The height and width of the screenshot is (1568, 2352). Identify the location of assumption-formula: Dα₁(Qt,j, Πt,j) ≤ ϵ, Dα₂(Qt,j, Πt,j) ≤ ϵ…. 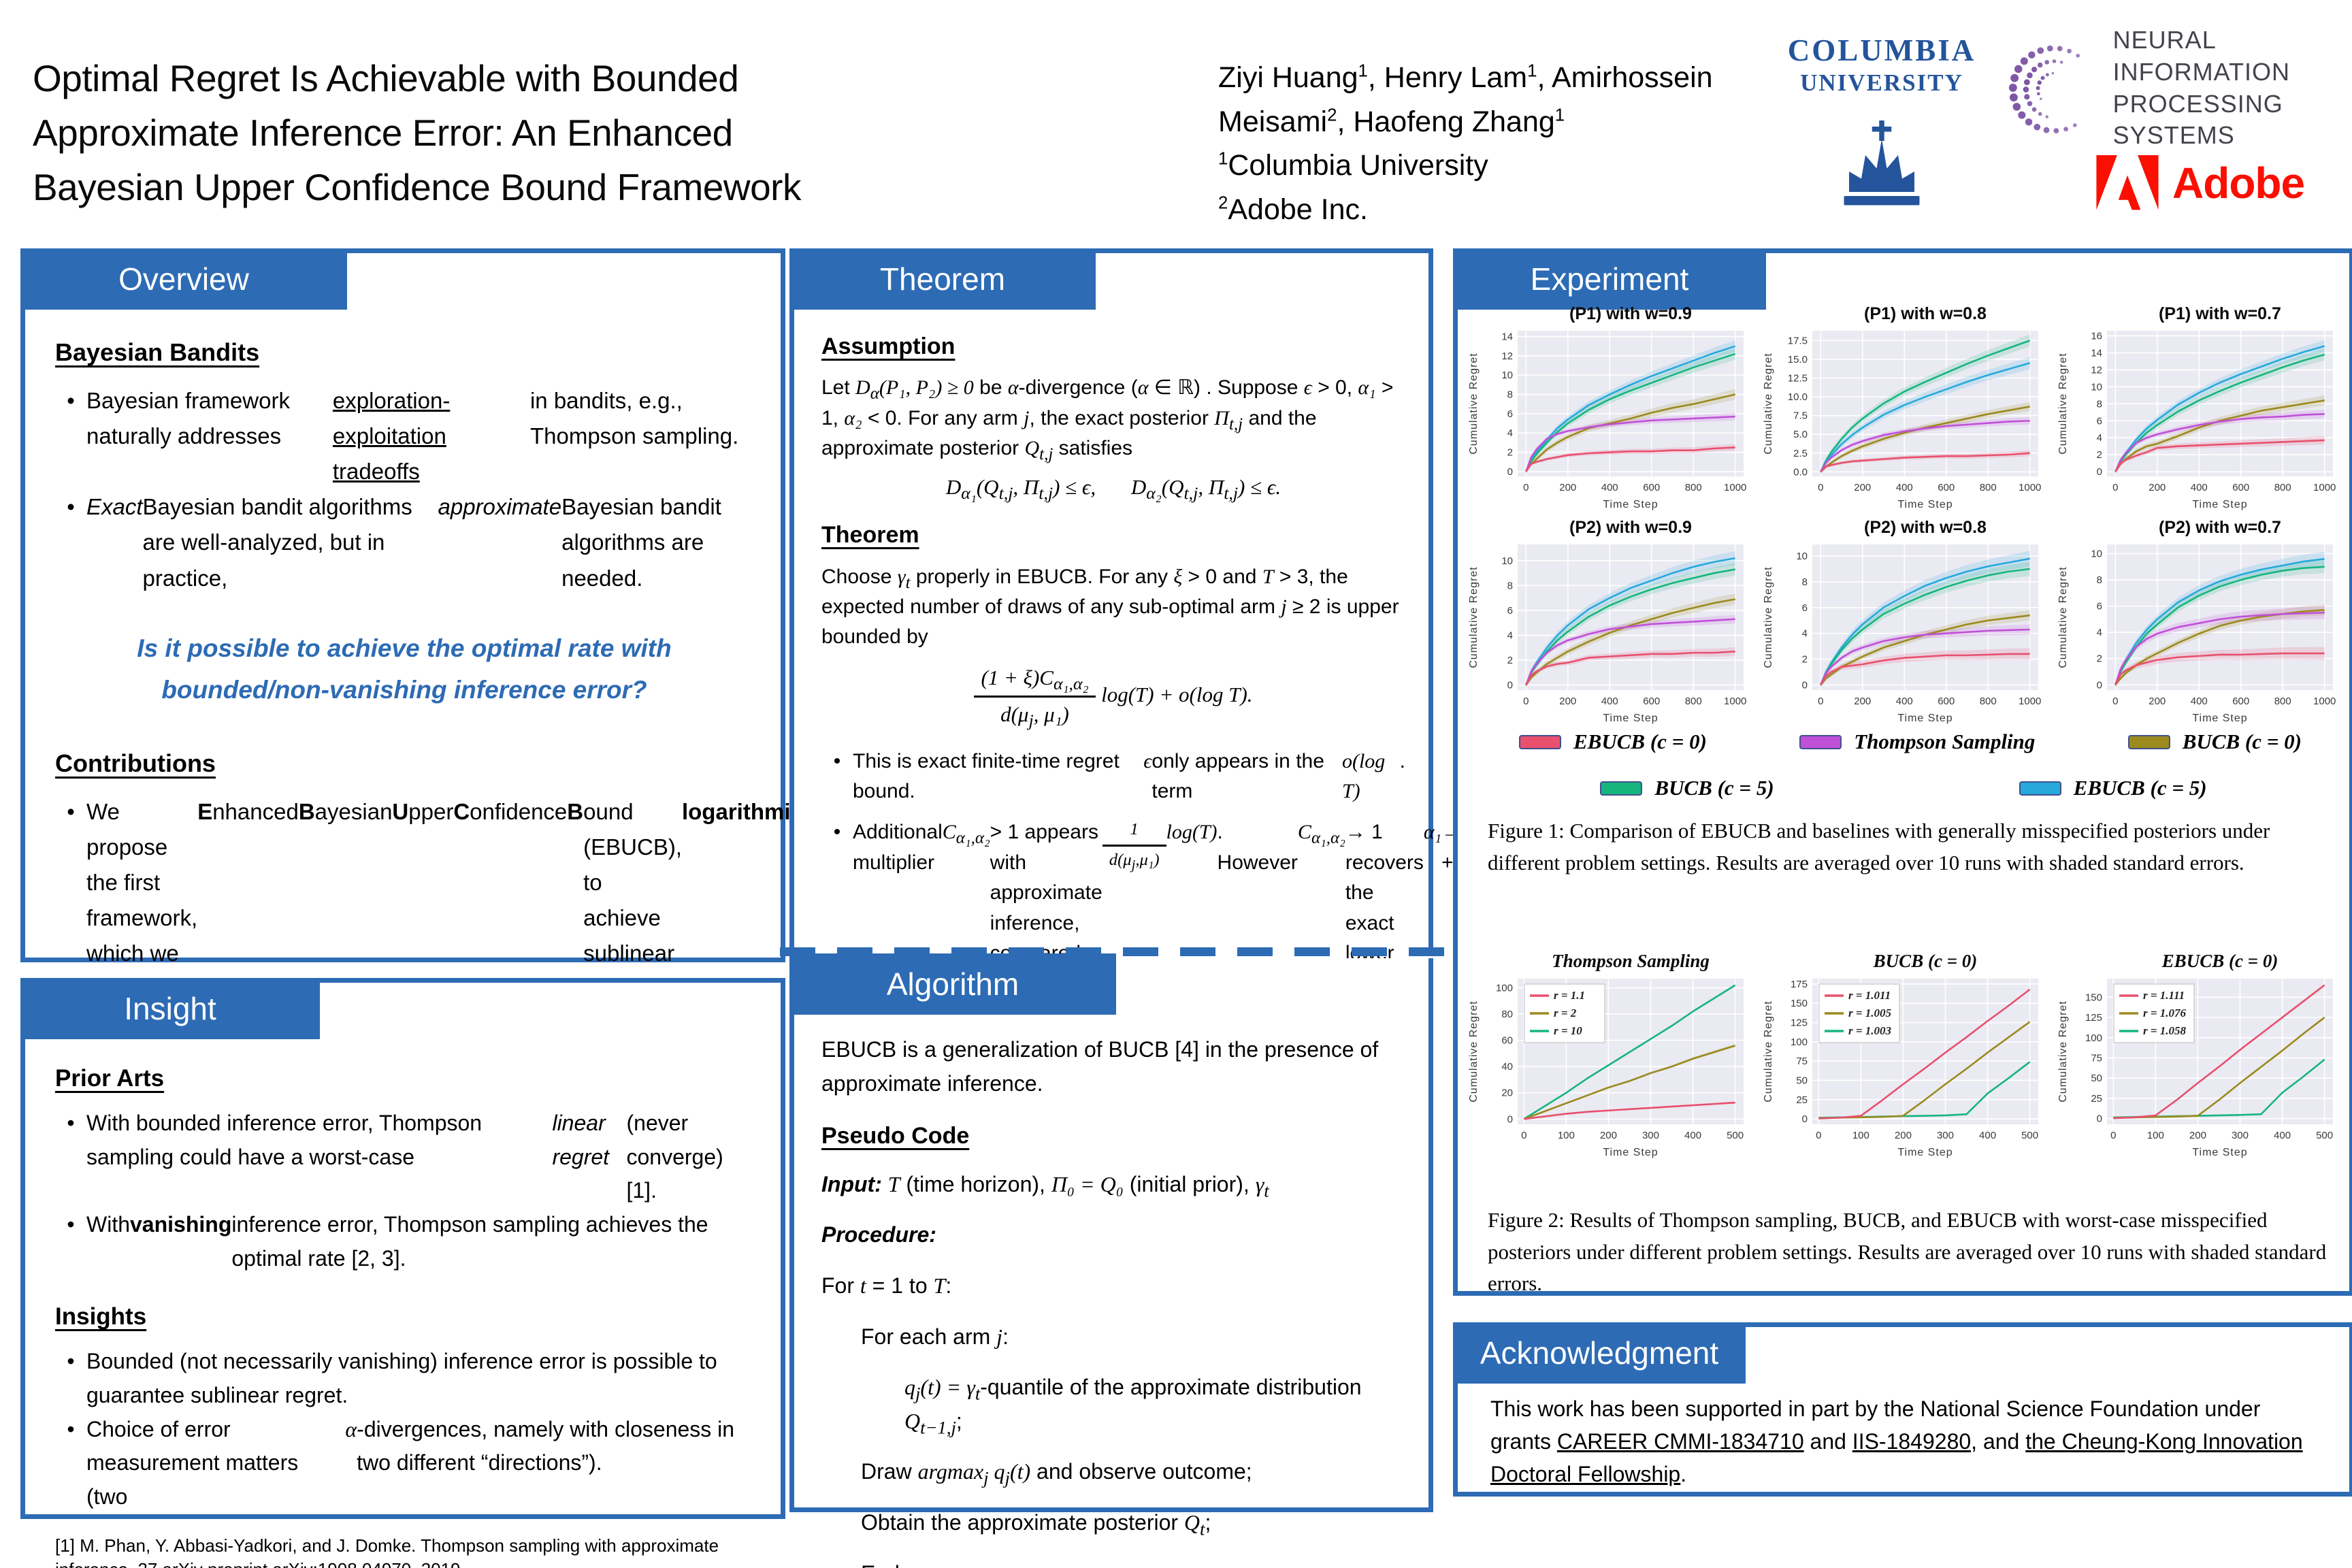
(1113, 490).